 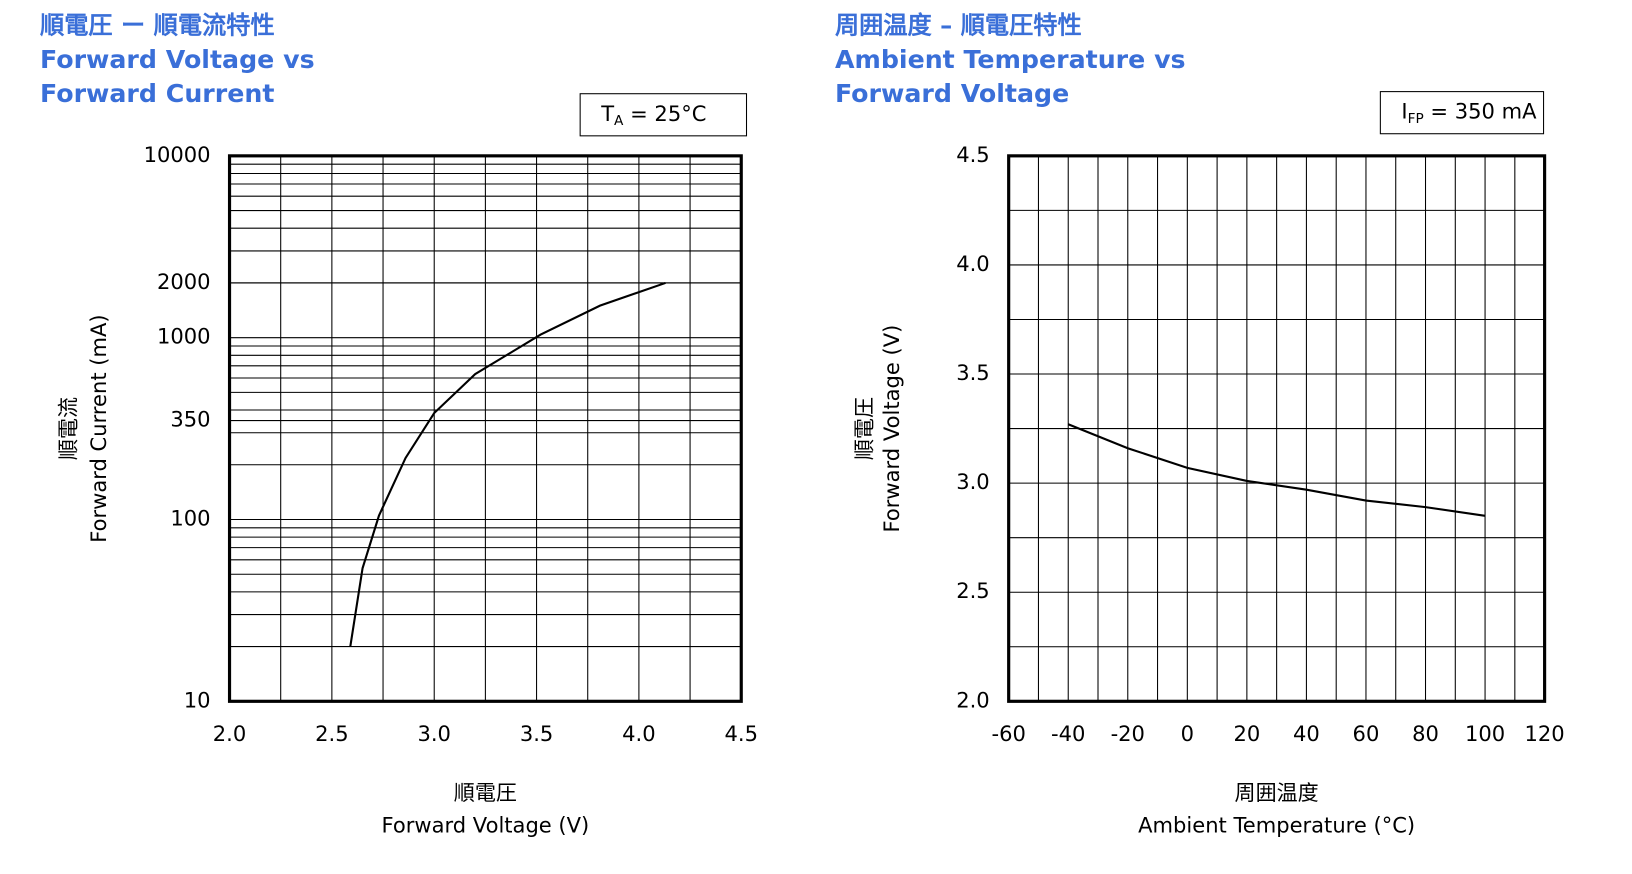 What do you see at coordinates (607, 113) in the screenshot?
I see `annotation-main: T` at bounding box center [607, 113].